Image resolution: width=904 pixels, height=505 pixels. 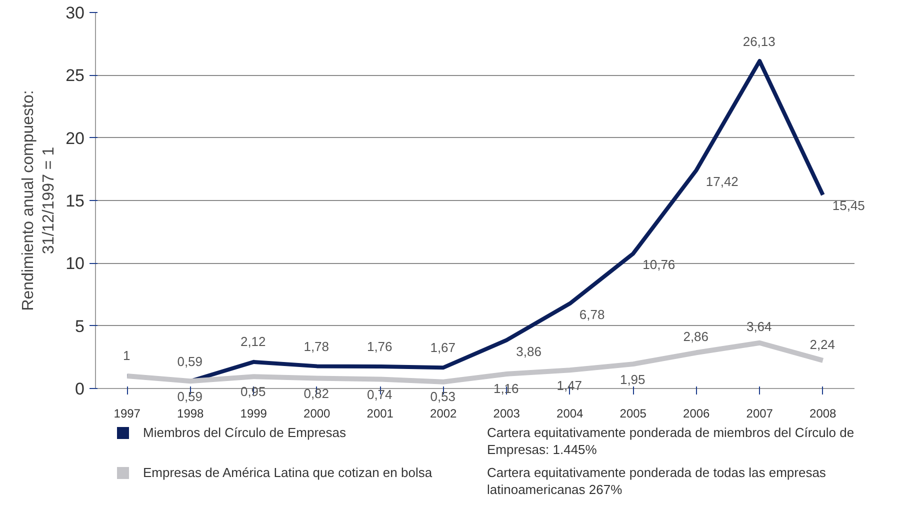 What do you see at coordinates (722, 181) in the screenshot?
I see `data-label: 17,42` at bounding box center [722, 181].